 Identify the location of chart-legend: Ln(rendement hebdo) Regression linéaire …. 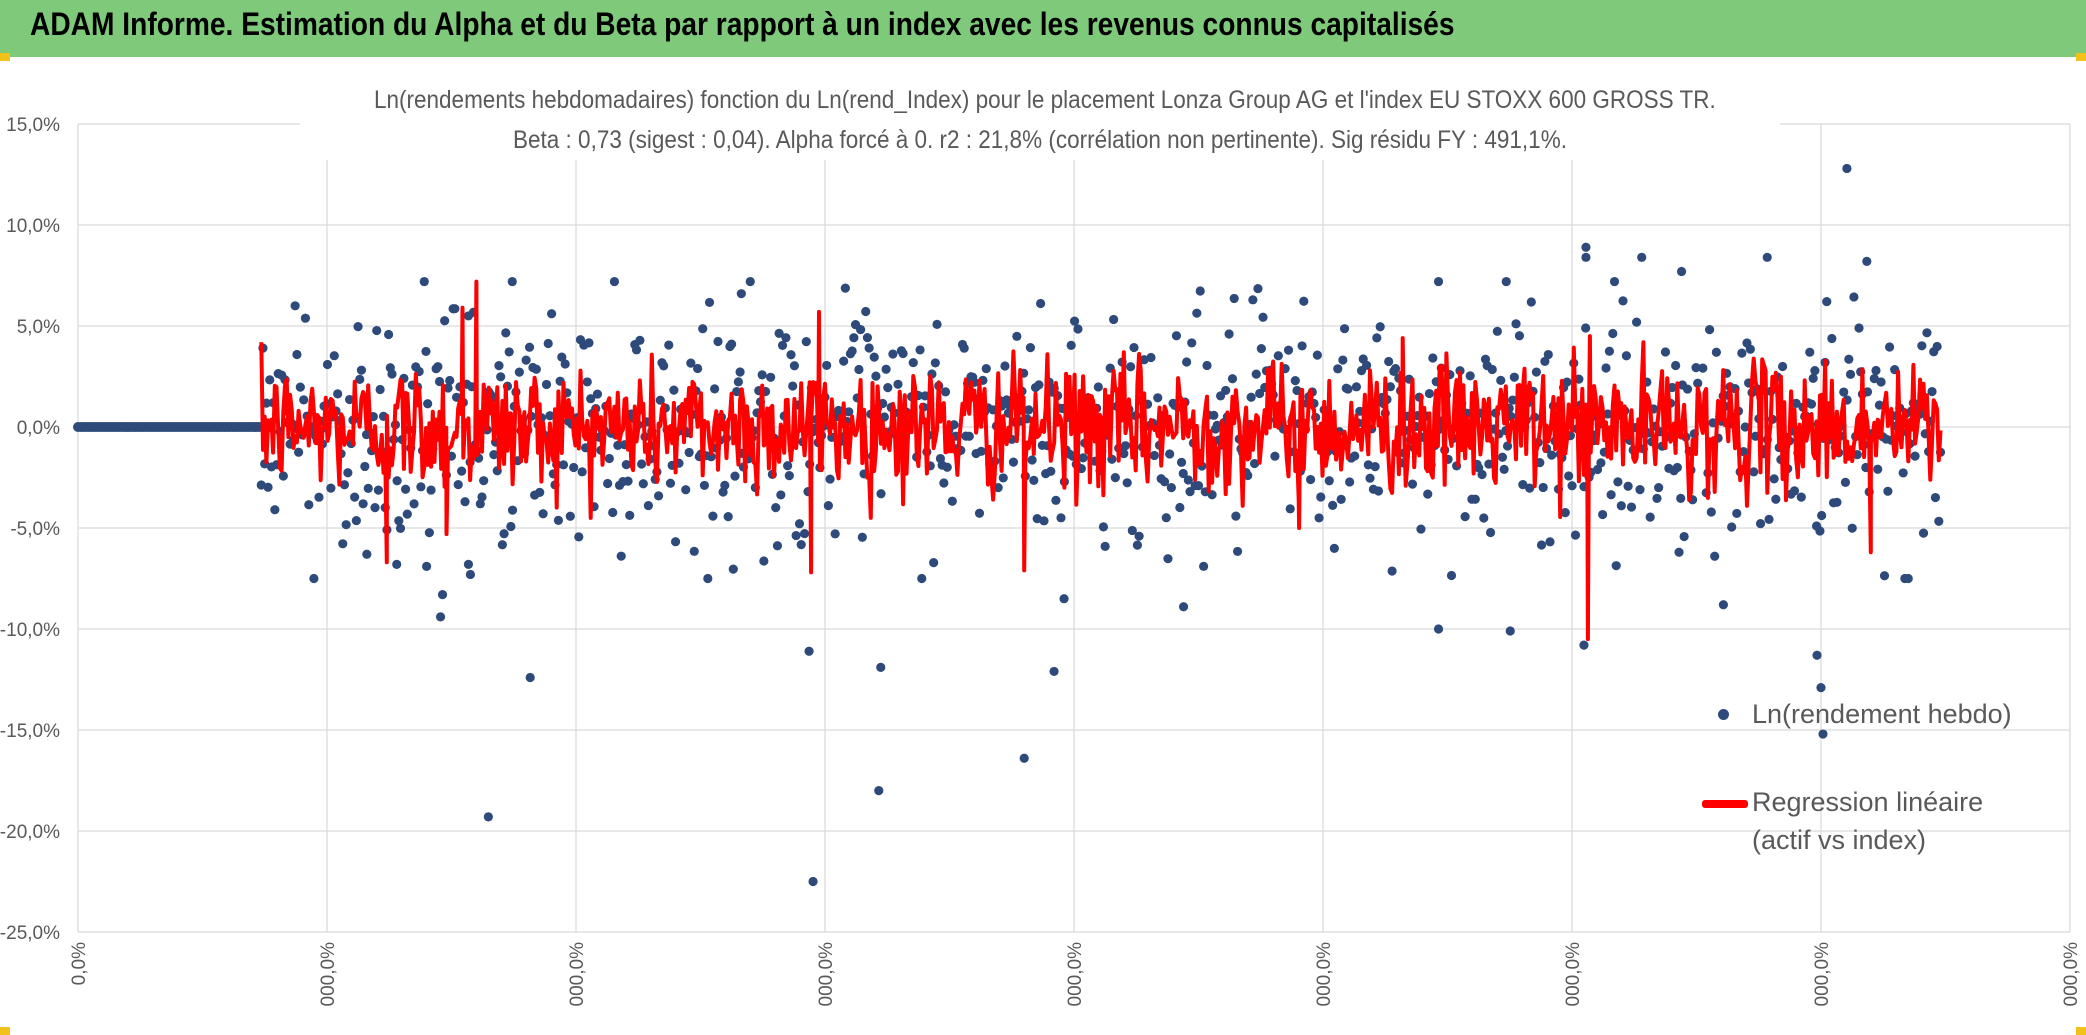
(1865, 777).